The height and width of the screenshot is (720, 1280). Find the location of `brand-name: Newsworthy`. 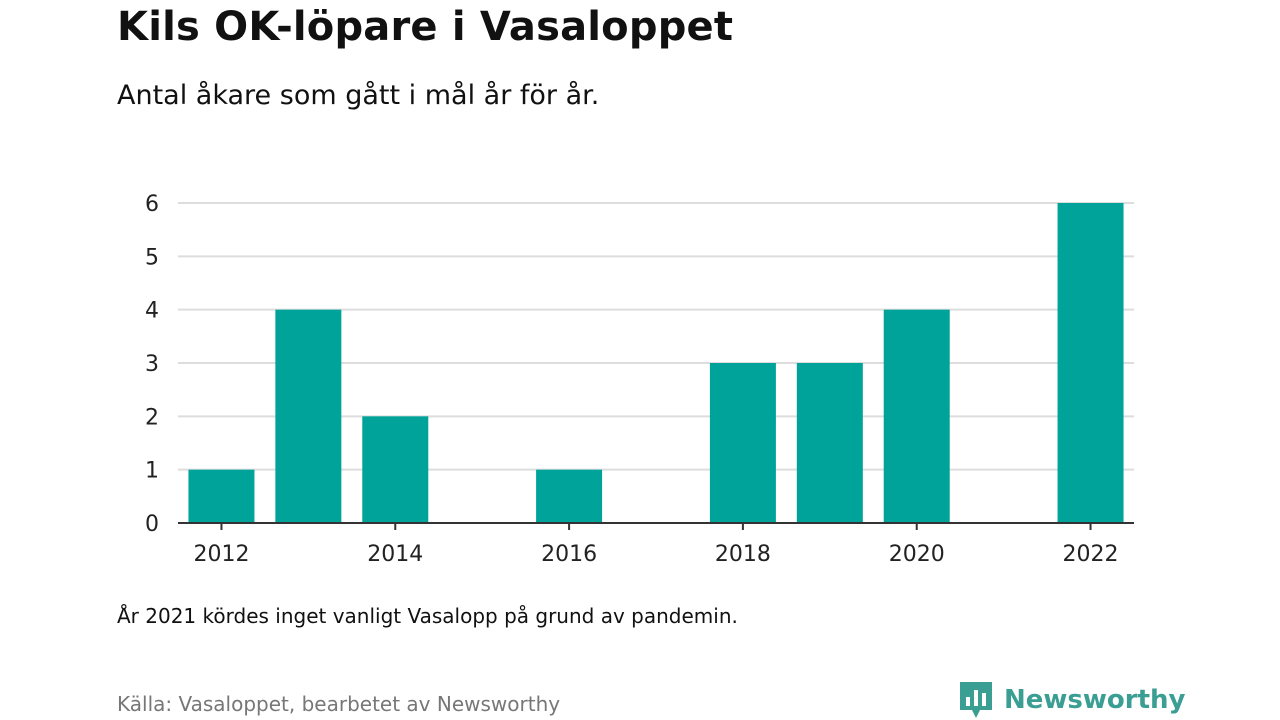

brand-name: Newsworthy is located at coordinates (1095, 700).